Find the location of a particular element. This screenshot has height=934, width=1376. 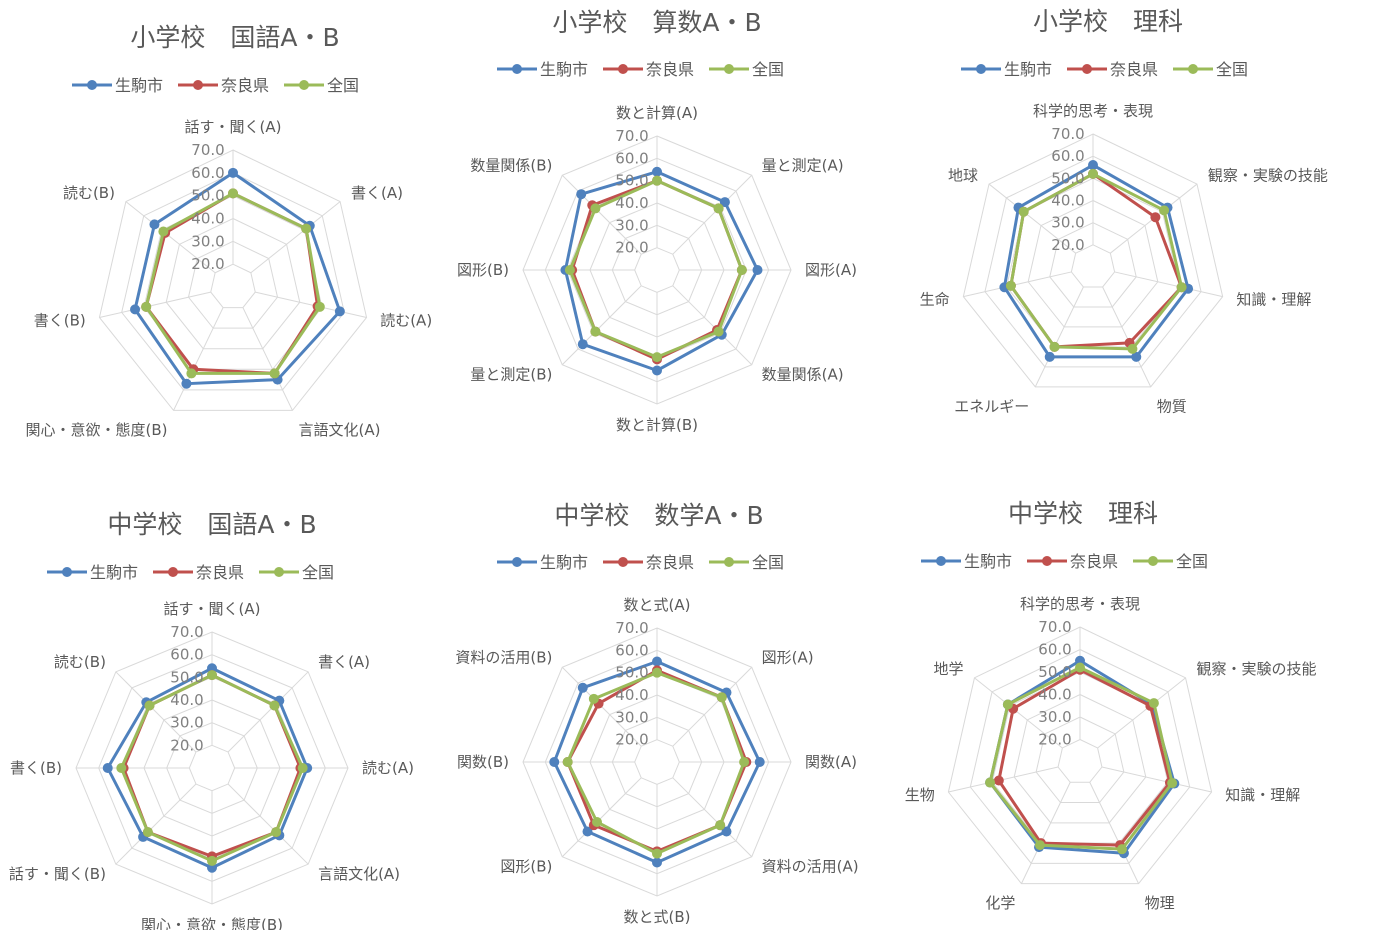

category-label: 生命 is located at coordinates (935, 300).